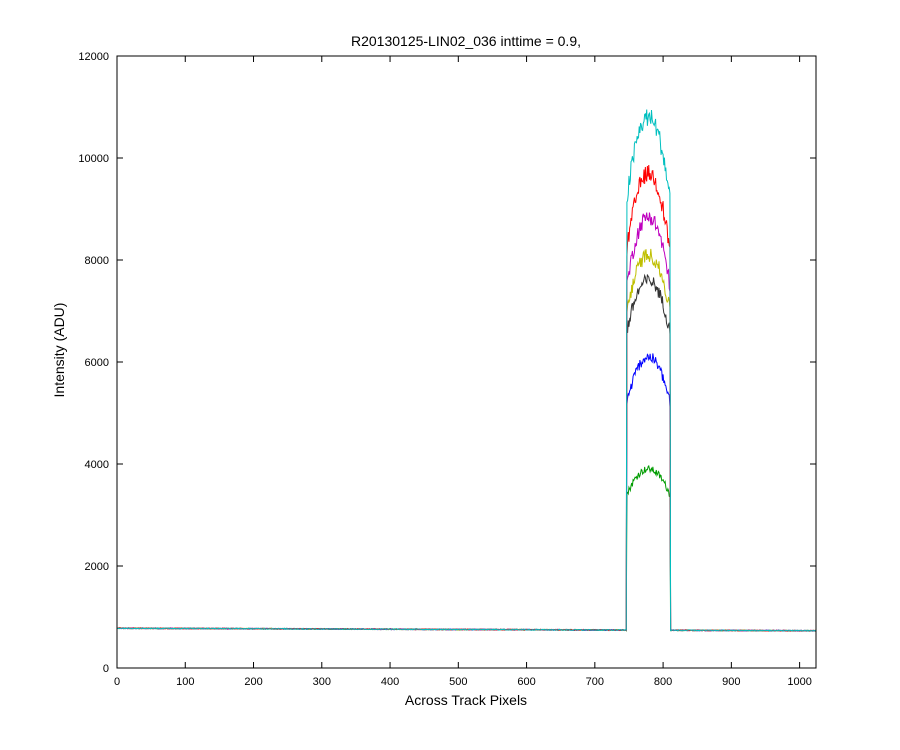 Image resolution: width=900 pixels, height=750 pixels. Describe the element at coordinates (97, 261) in the screenshot. I see `y-tick-label: 8000` at that location.